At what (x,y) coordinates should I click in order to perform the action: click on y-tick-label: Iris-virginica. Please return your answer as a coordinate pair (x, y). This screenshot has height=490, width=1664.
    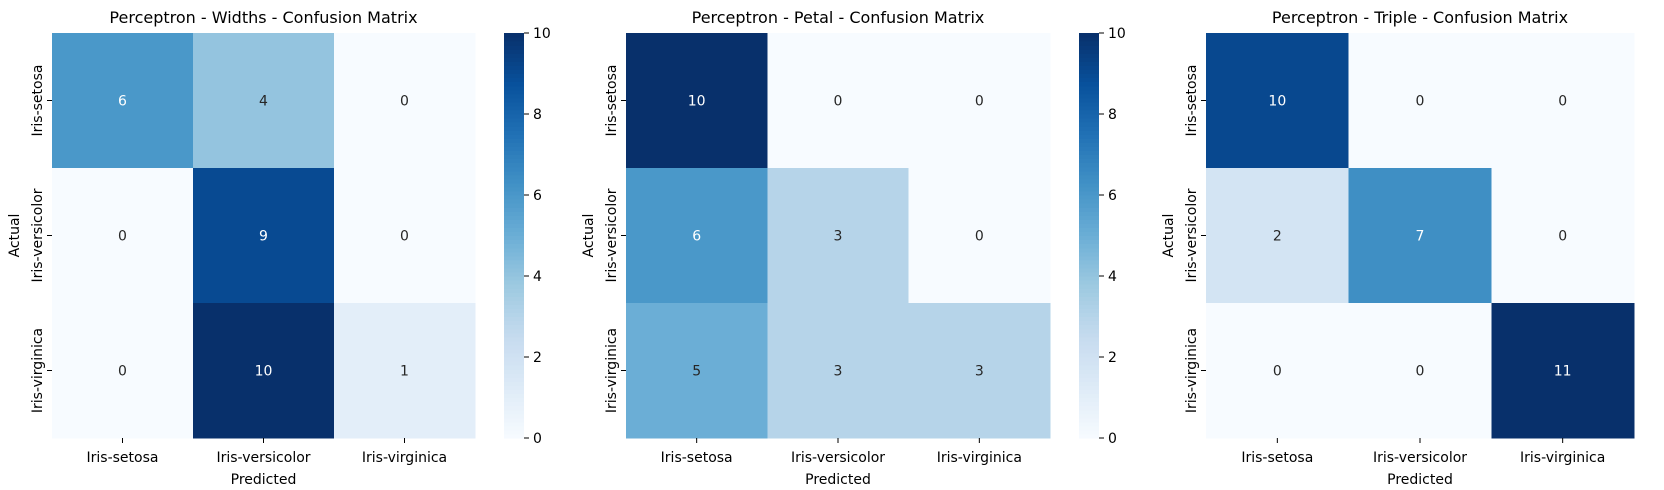
    Looking at the image, I should click on (612, 370).